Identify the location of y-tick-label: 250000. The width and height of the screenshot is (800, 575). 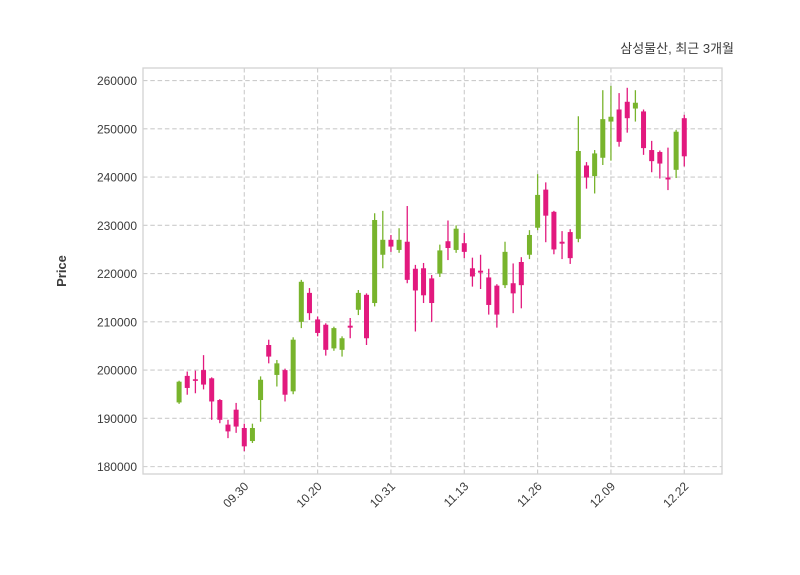
(117, 129).